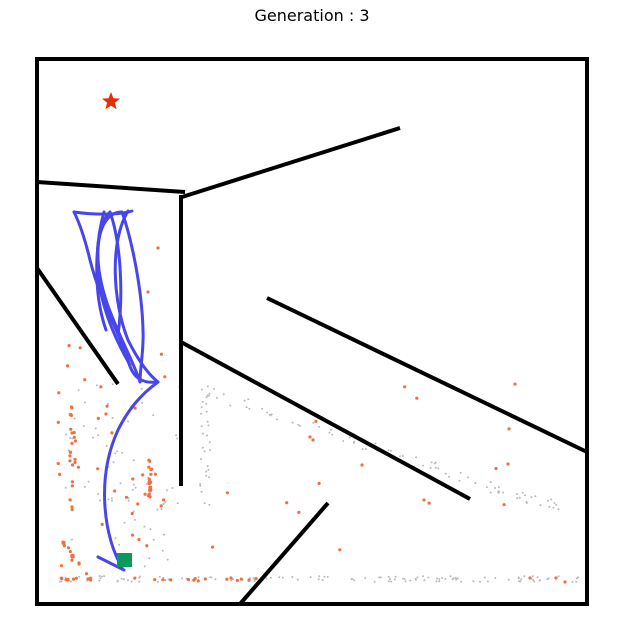 The height and width of the screenshot is (642, 624). What do you see at coordinates (111, 101) in the screenshot?
I see `goal-star-icon` at bounding box center [111, 101].